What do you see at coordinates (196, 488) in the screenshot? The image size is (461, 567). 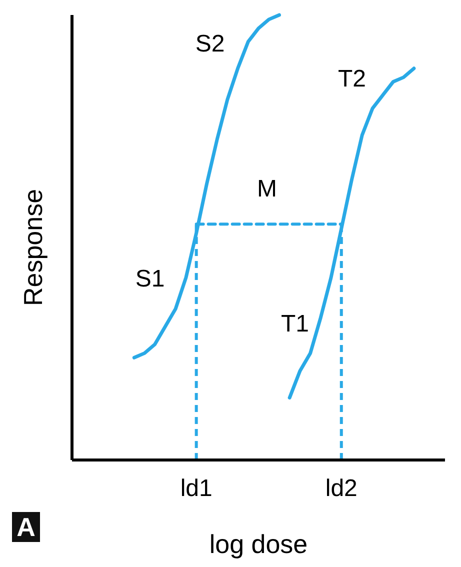 I see `x-tick-label: ld1` at bounding box center [196, 488].